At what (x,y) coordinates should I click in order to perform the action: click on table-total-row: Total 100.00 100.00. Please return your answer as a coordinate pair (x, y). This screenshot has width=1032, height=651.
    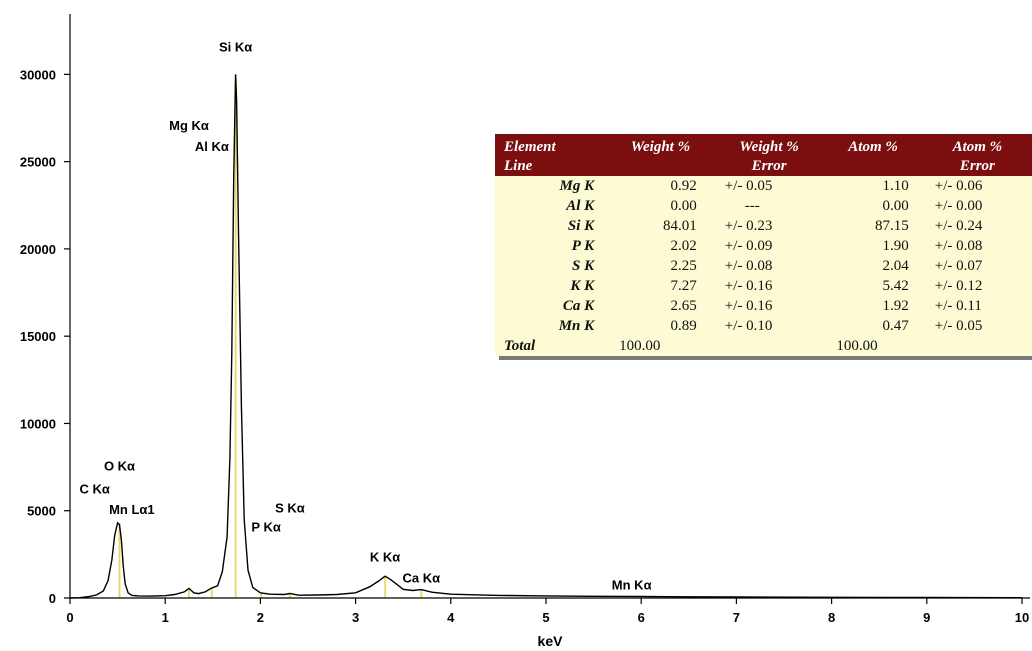
    Looking at the image, I should click on (763, 346).